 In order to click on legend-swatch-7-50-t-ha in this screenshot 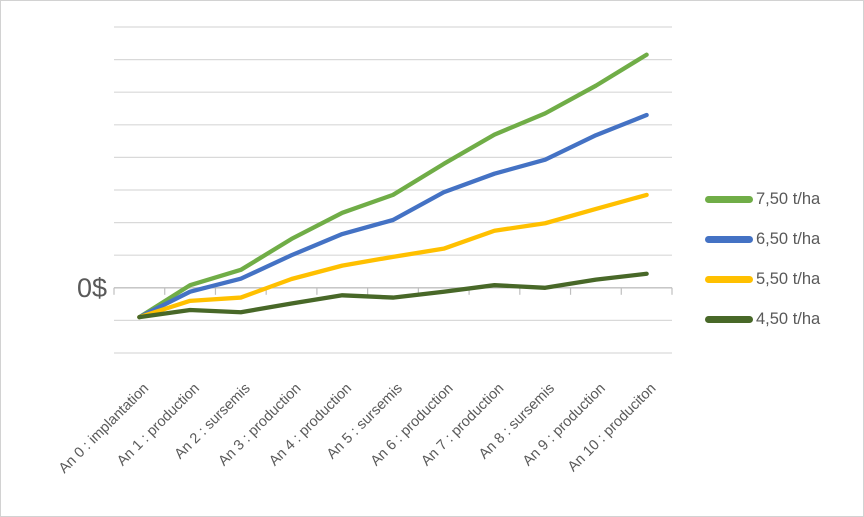, I will do `click(729, 199)`.